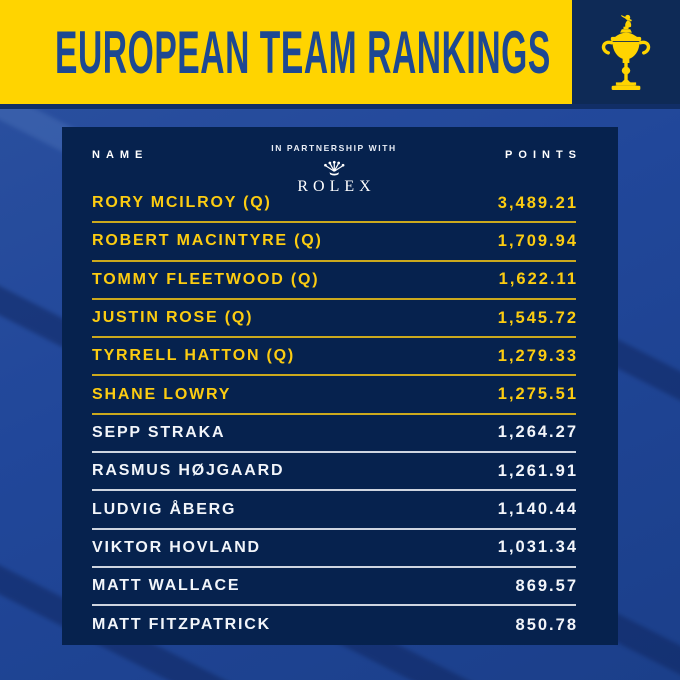  I want to click on player-name: TYRRELL HATTON (Q), so click(194, 356).